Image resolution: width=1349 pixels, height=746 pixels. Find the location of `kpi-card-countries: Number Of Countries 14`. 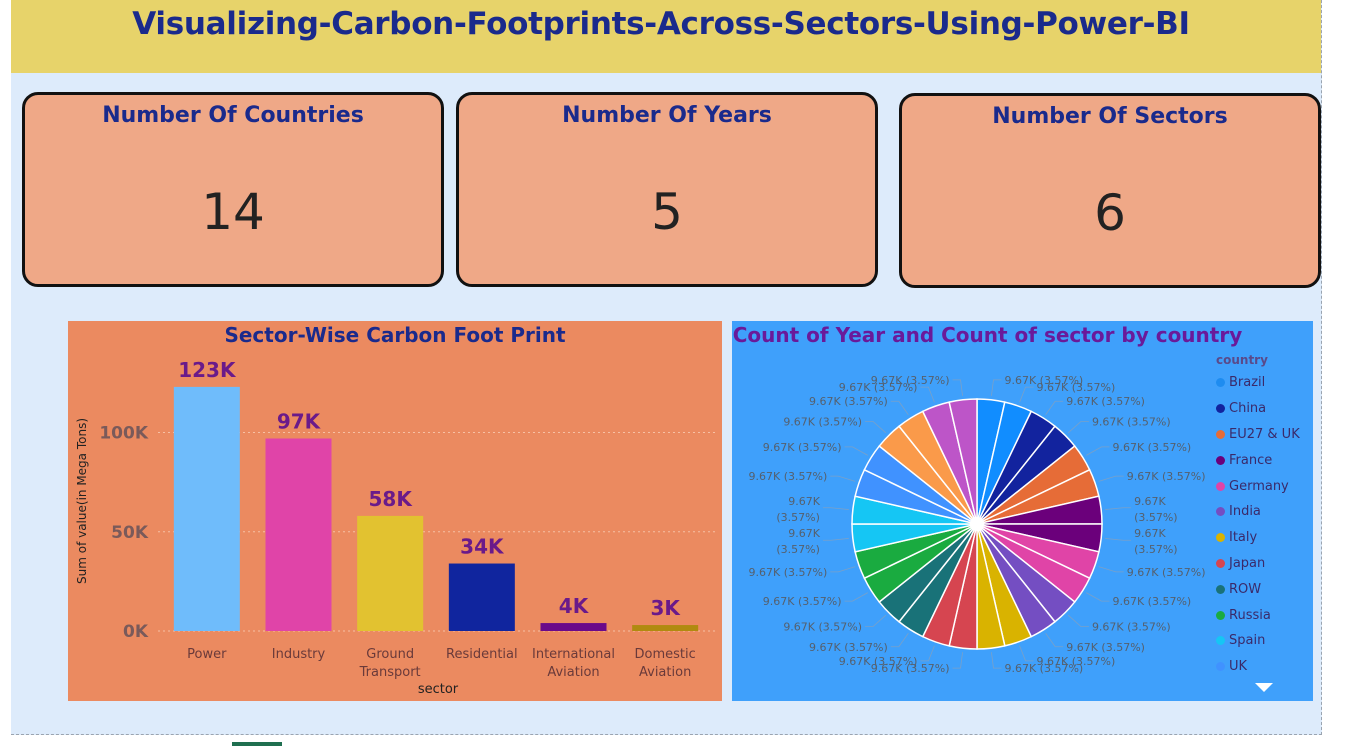

kpi-card-countries: Number Of Countries 14 is located at coordinates (233, 189).